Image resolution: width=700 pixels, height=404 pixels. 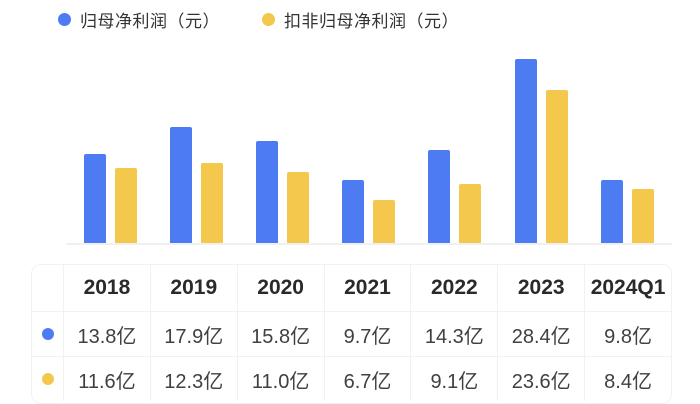 I want to click on x-axis-line, so click(x=369, y=244).